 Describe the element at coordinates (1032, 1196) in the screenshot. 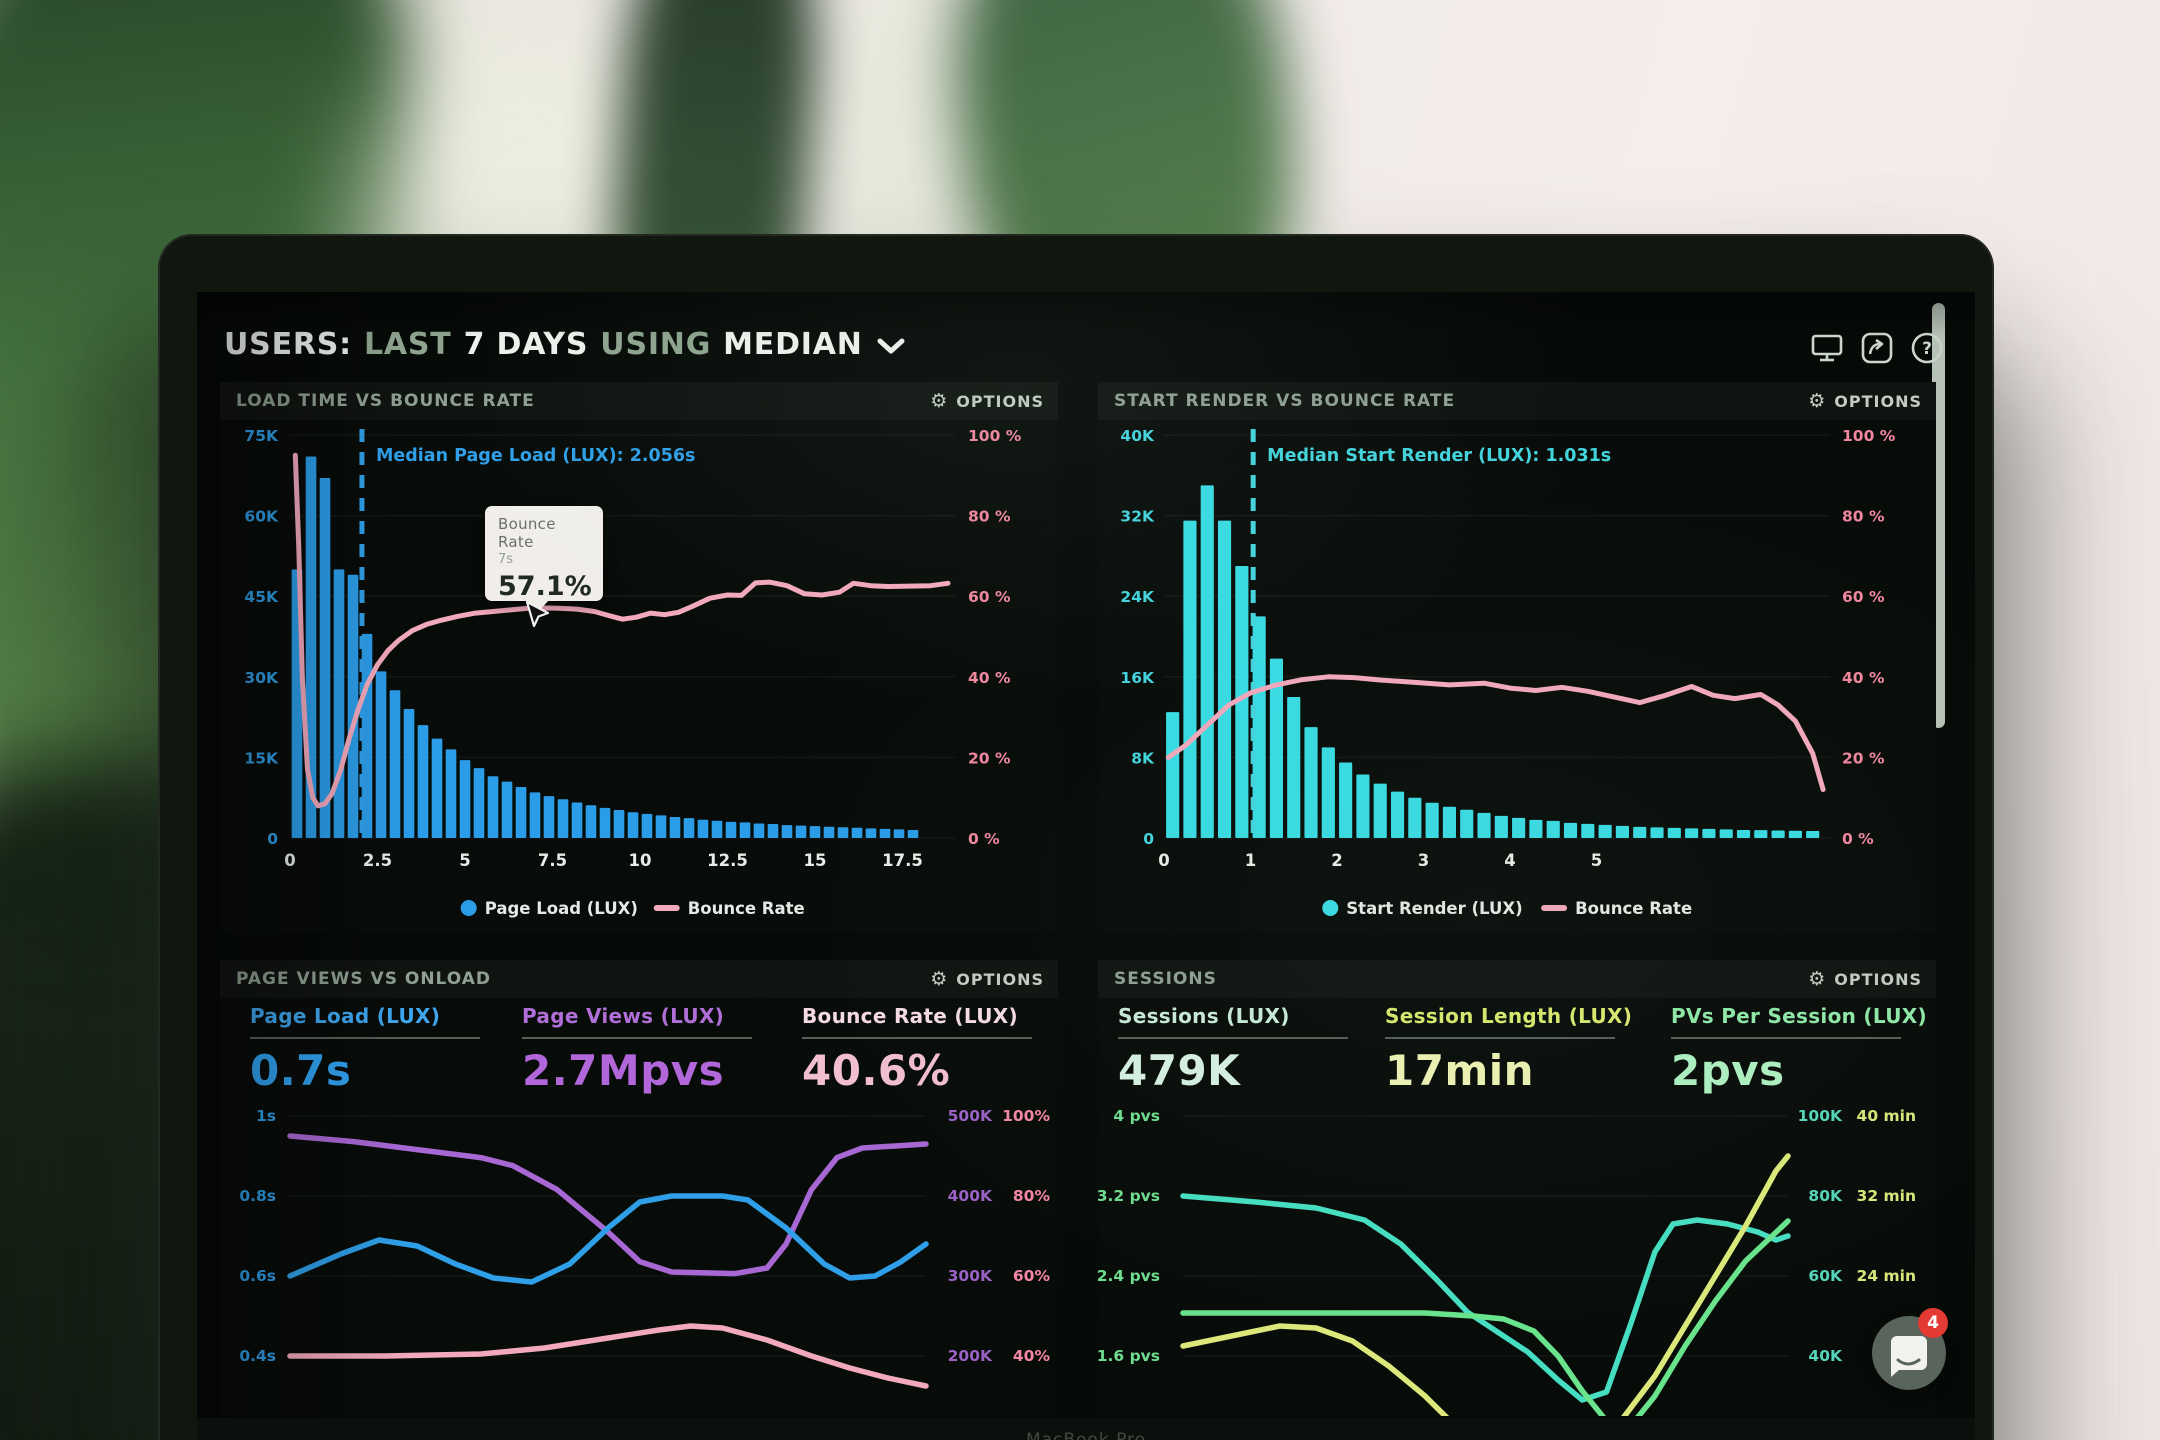

I see `row-right-tick-2: 80%` at that location.